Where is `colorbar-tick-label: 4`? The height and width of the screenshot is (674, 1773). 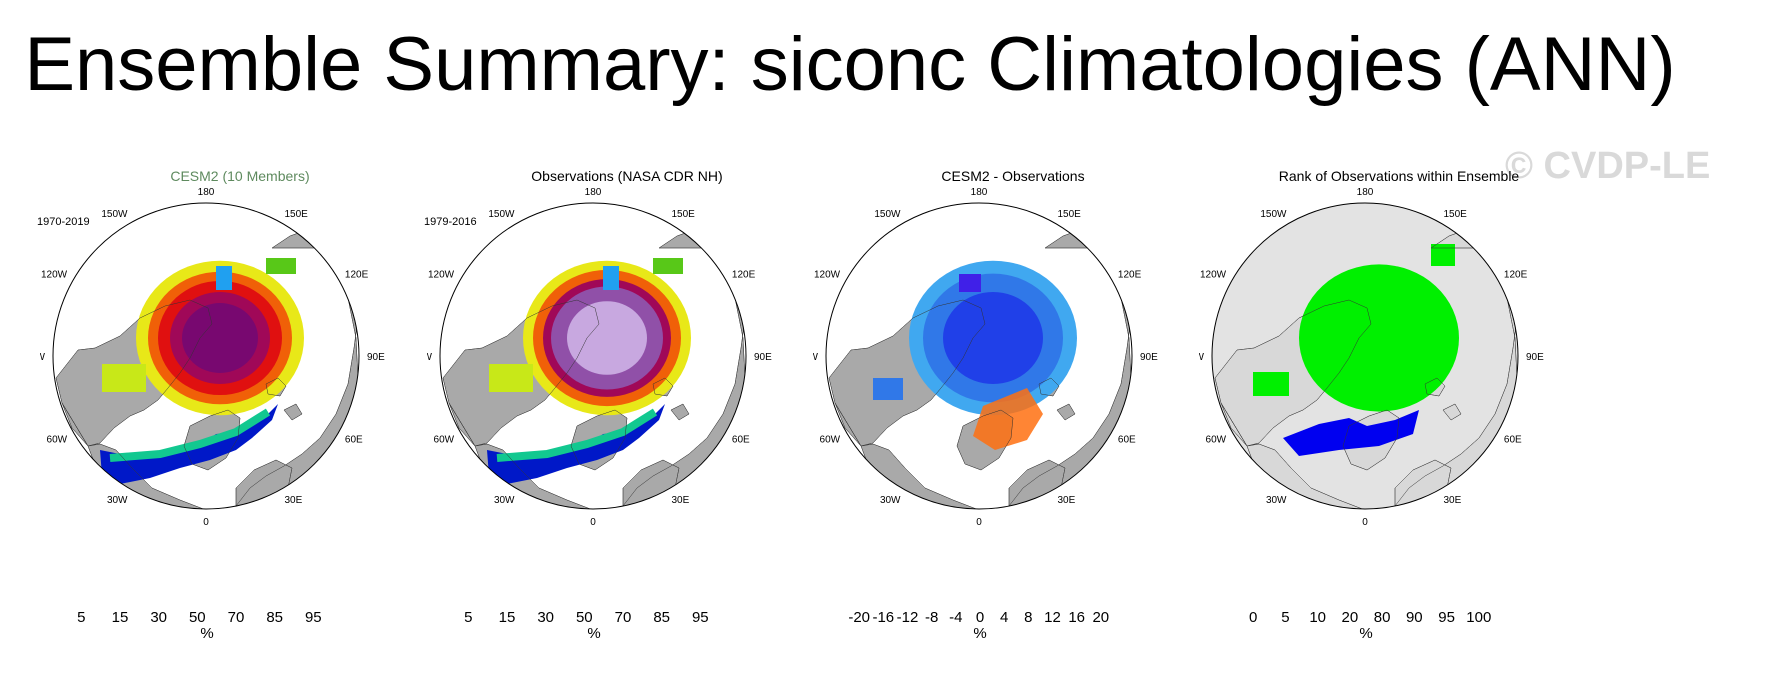
colorbar-tick-label: 4 is located at coordinates (1004, 617).